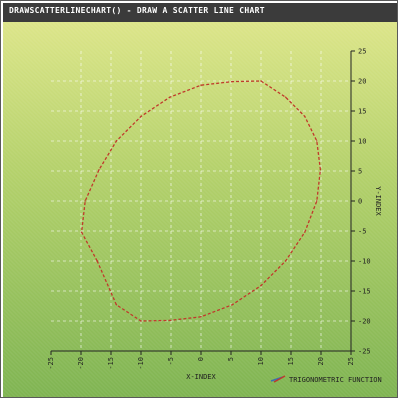 Image resolution: width=400 pixels, height=400 pixels. I want to click on x-tick-label: -20, so click(81, 363).